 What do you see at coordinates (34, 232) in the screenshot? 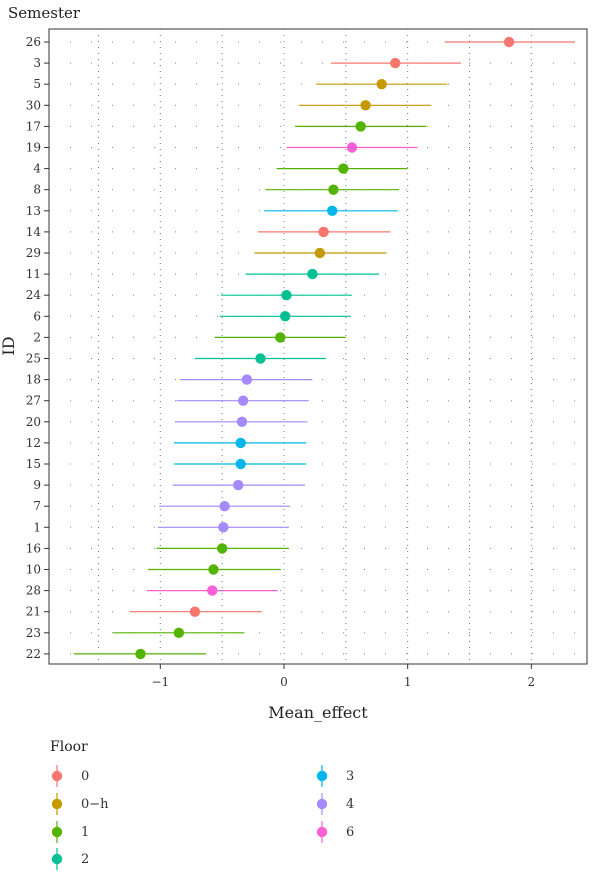
I see `y-tick-label: 14` at bounding box center [34, 232].